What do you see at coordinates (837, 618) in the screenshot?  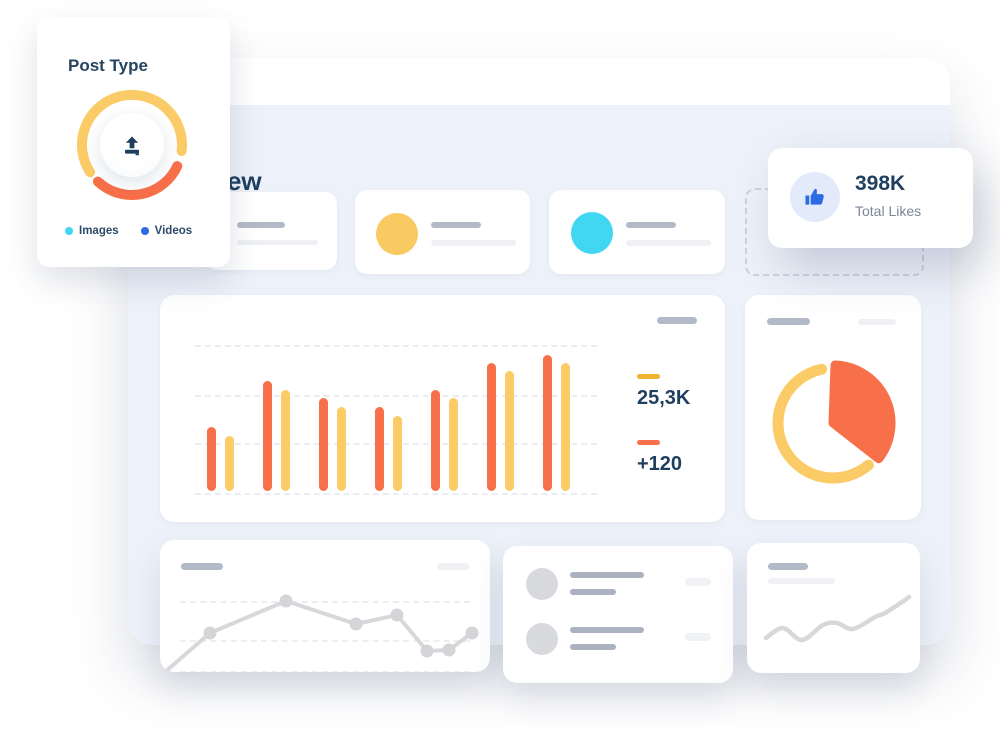 I see `wave-line-chart` at bounding box center [837, 618].